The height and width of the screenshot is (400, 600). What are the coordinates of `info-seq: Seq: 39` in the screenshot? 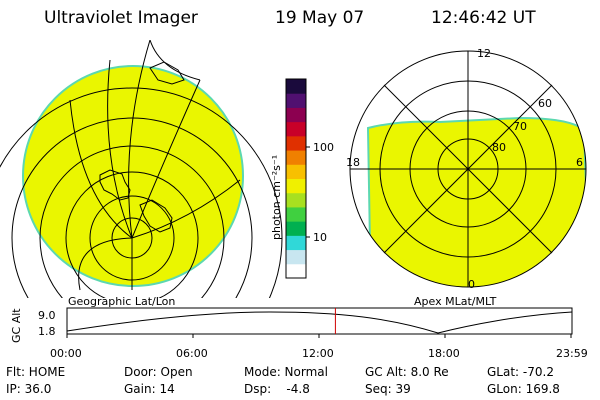 It's located at (388, 389).